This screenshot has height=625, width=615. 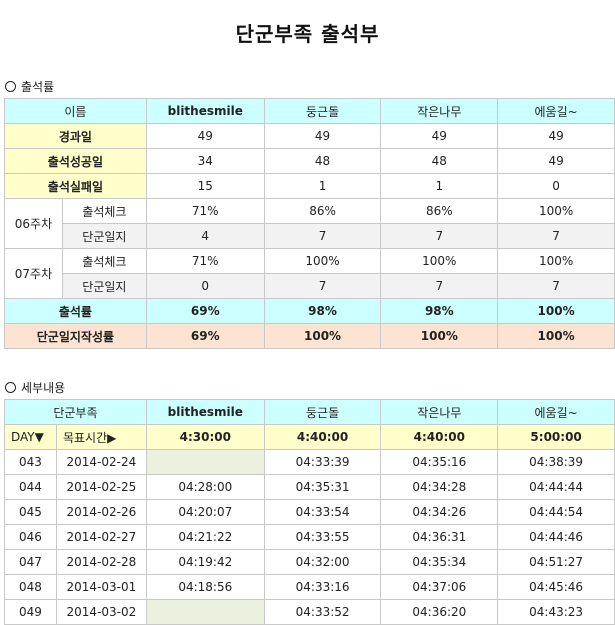 I want to click on time-cell: 04:38:39, so click(x=556, y=462).